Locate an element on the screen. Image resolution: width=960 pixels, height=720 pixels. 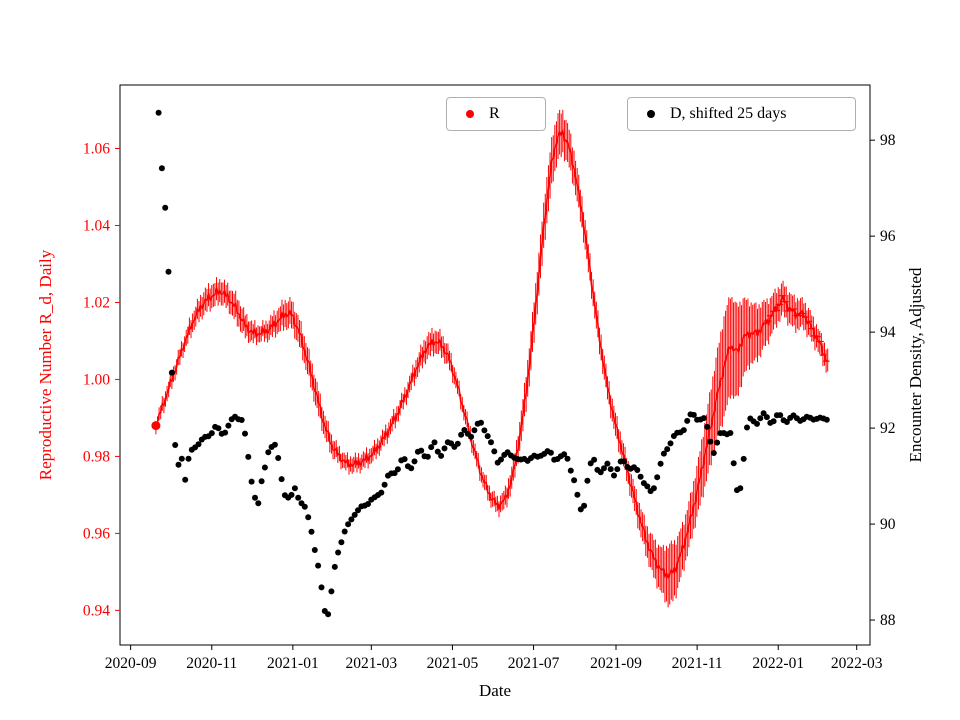
y-right-tick-label: 92 is located at coordinates (888, 428).